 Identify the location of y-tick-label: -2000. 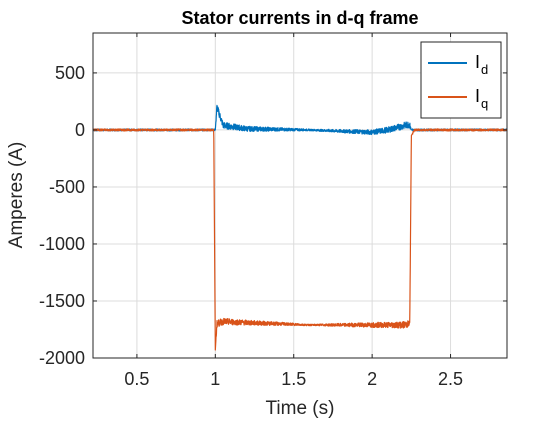
(62, 358).